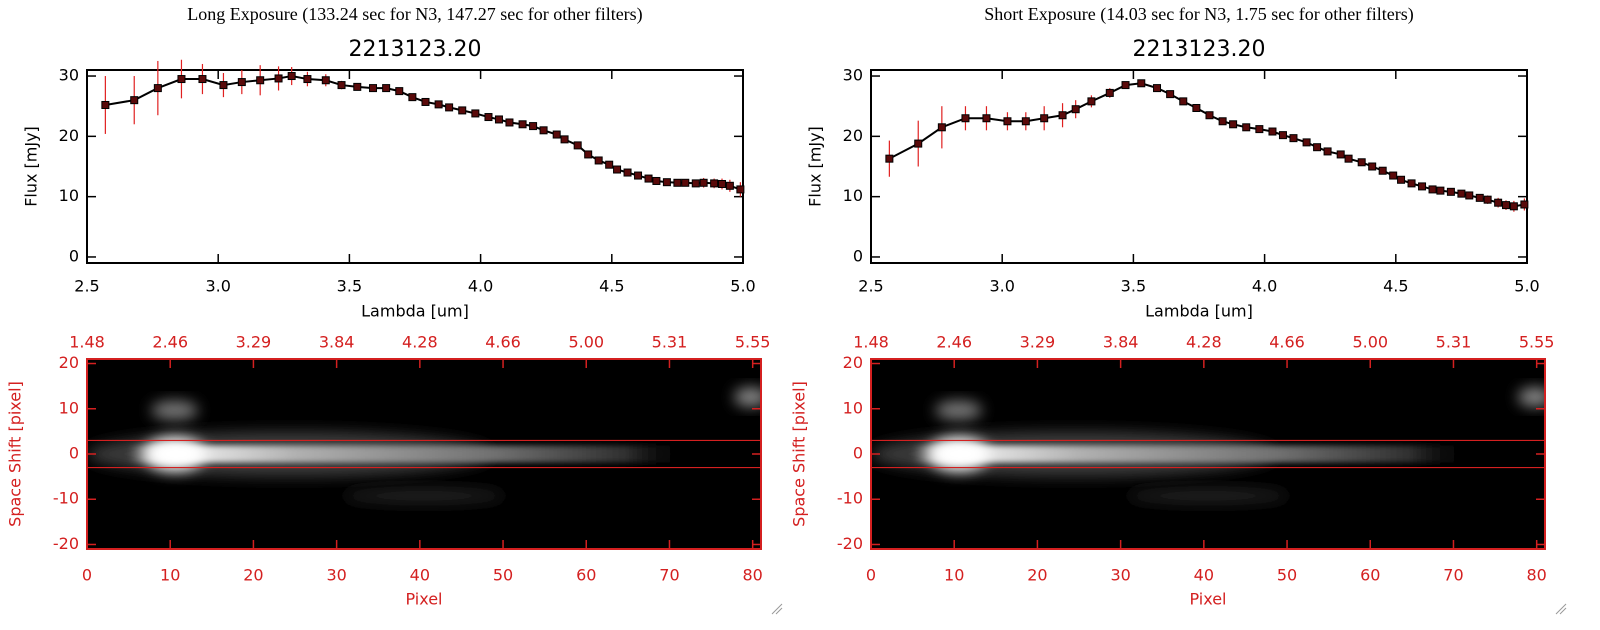 This screenshot has width=1600, height=630. What do you see at coordinates (752, 575) in the screenshot?
I see `x-tick-label: 80` at bounding box center [752, 575].